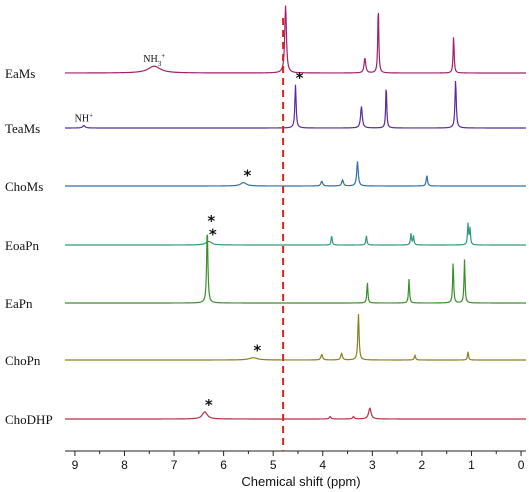  I want to click on series-label-chopn: ChoPn, so click(23, 360).